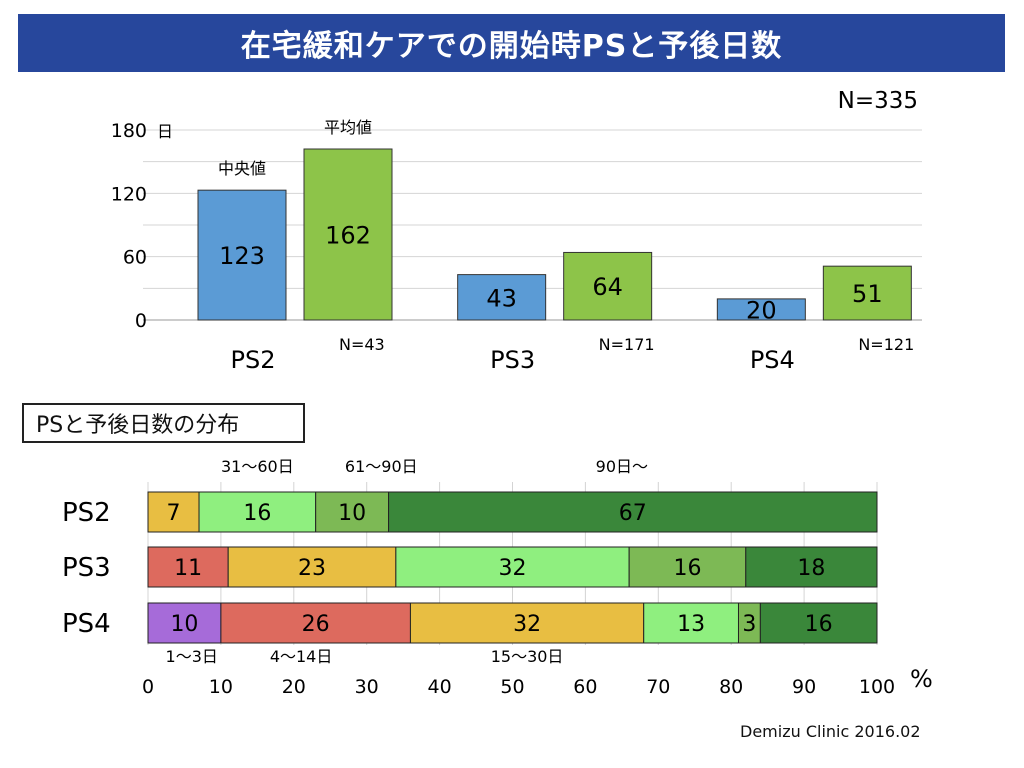  I want to click on x-tick-label: 0, so click(148, 687).